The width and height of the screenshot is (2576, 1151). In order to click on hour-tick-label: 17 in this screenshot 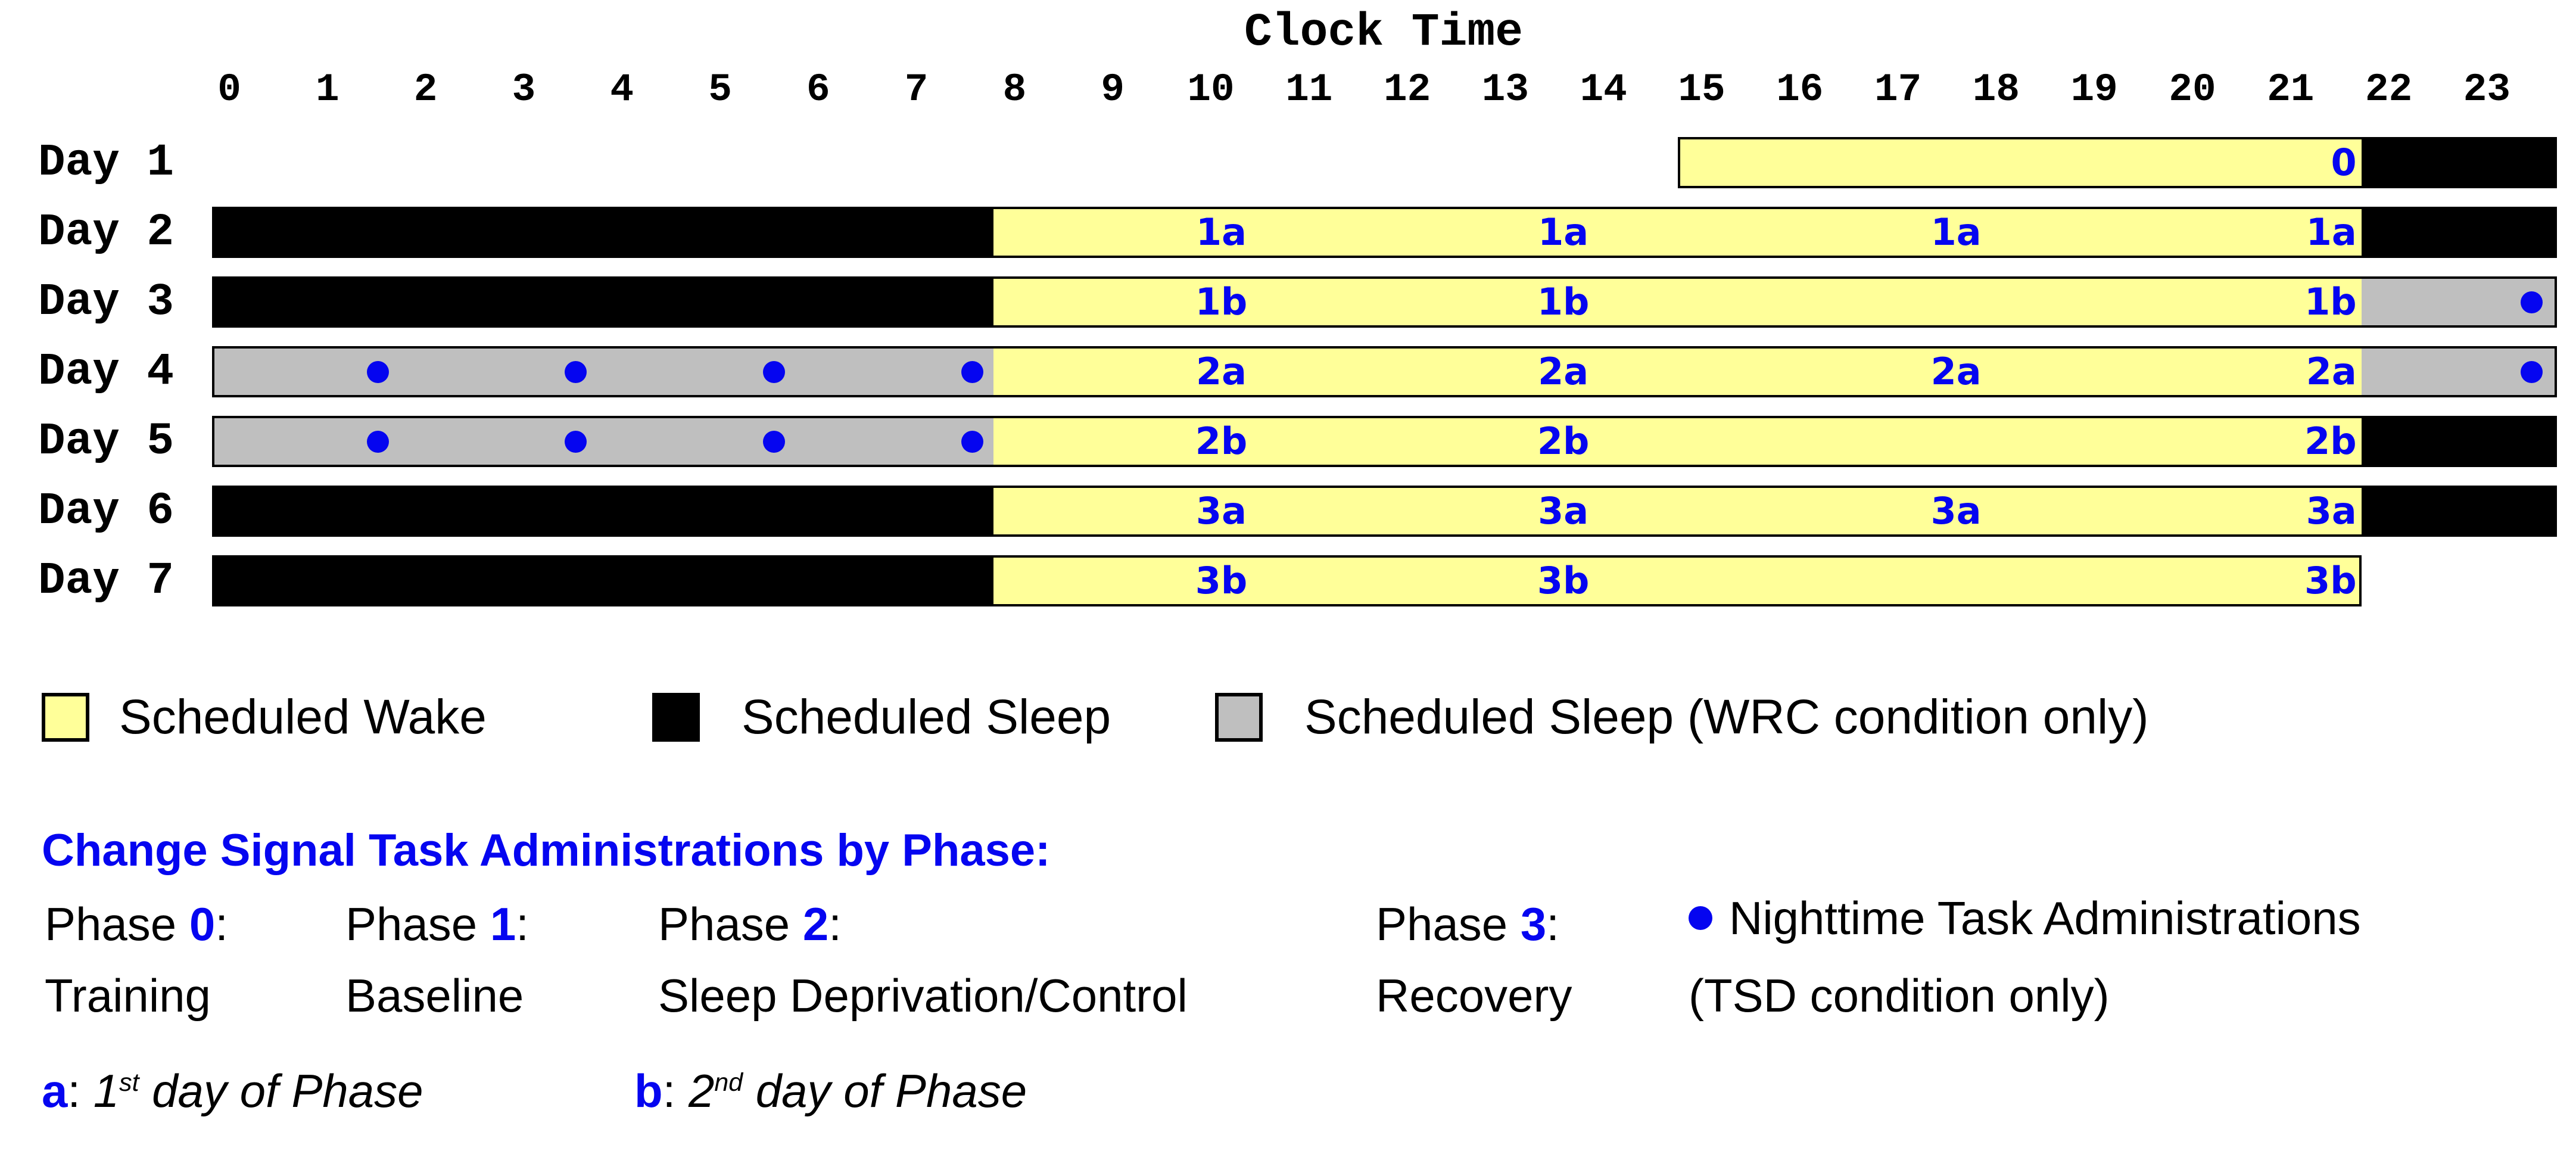, I will do `click(1898, 89)`.